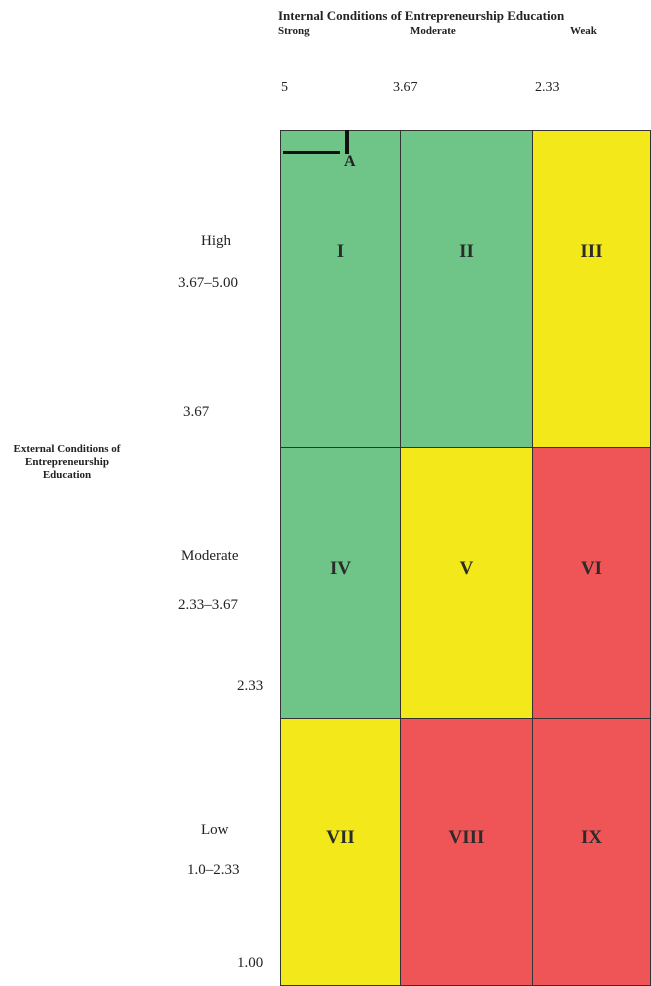  What do you see at coordinates (340, 852) in the screenshot?
I see `matrix-cell-vii: VII` at bounding box center [340, 852].